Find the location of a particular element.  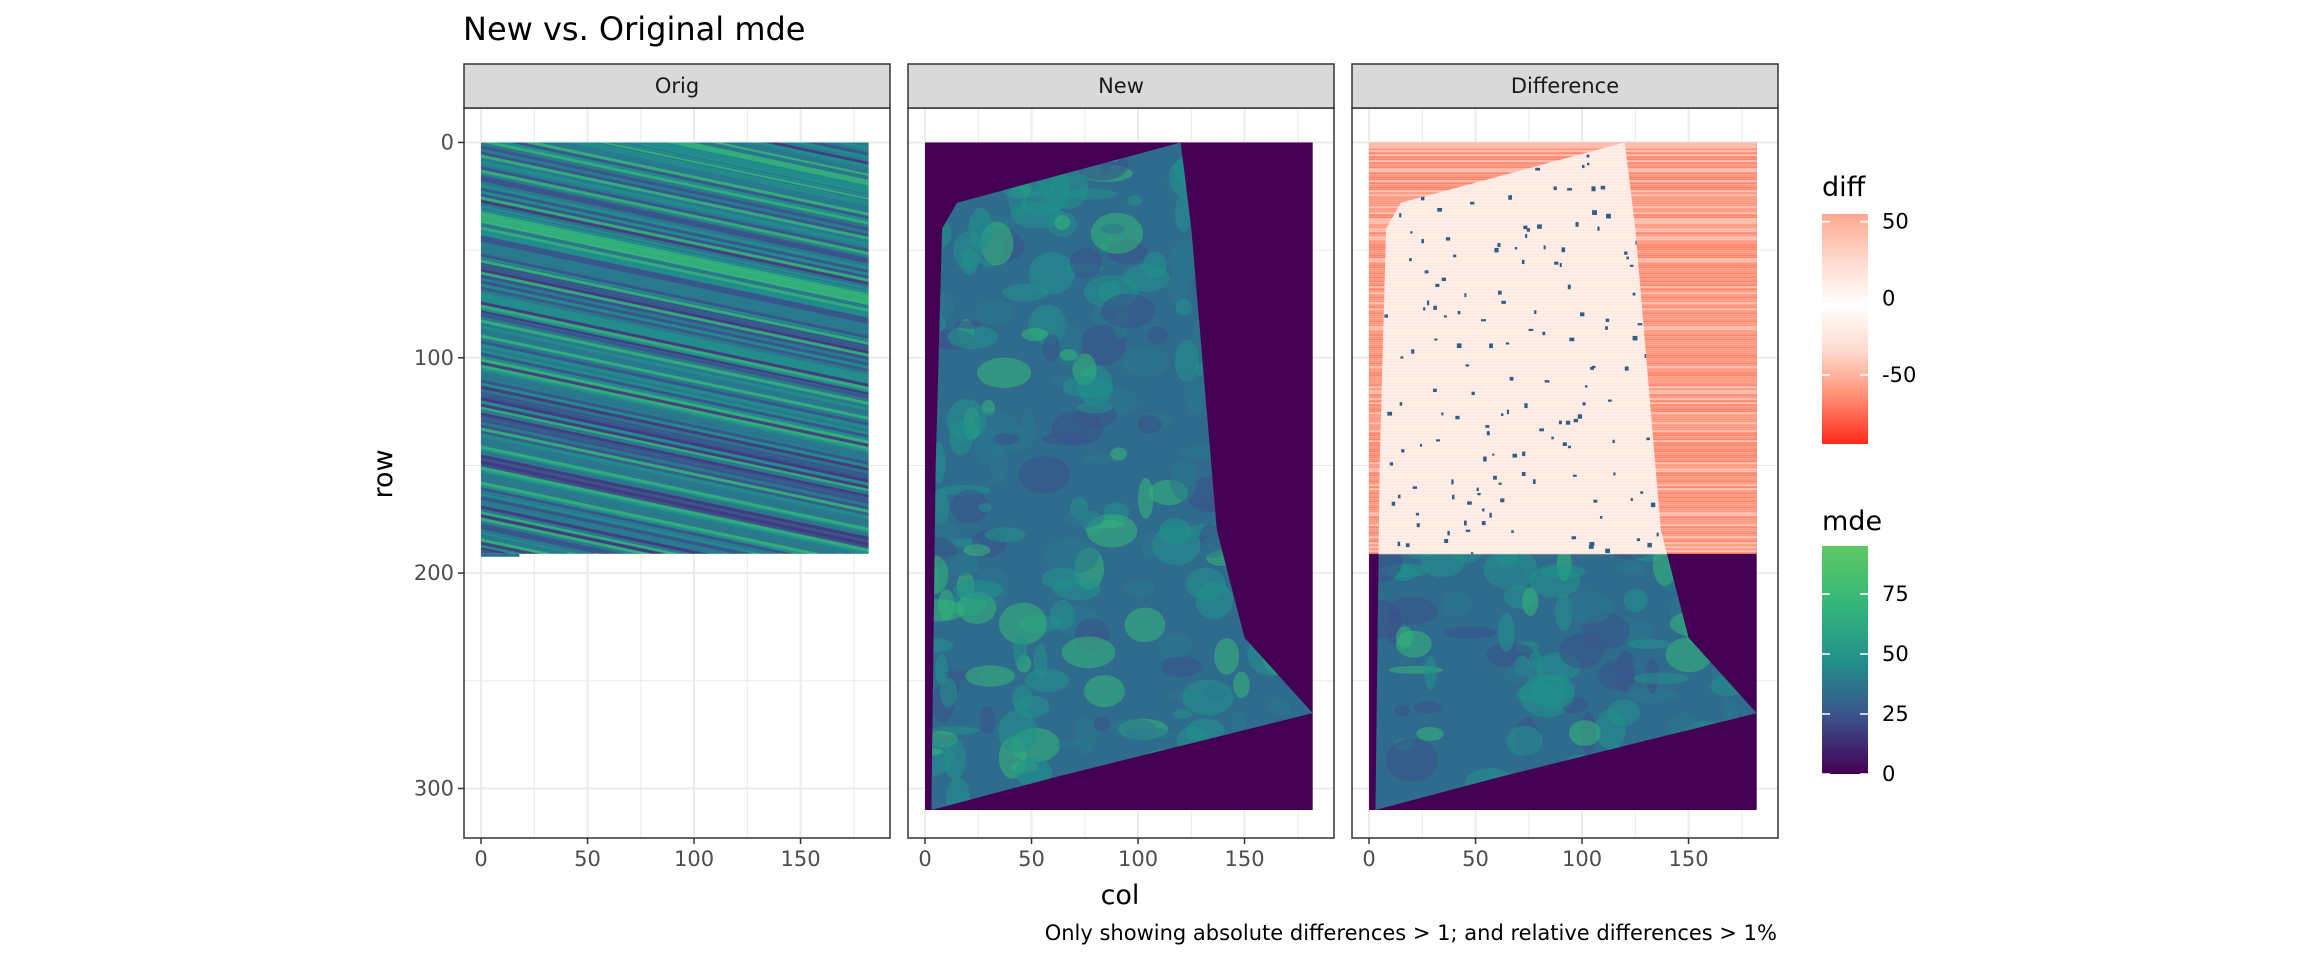

legends: diff 50 0 -50 mde 75 50 25 0 is located at coordinates (1869, 479).